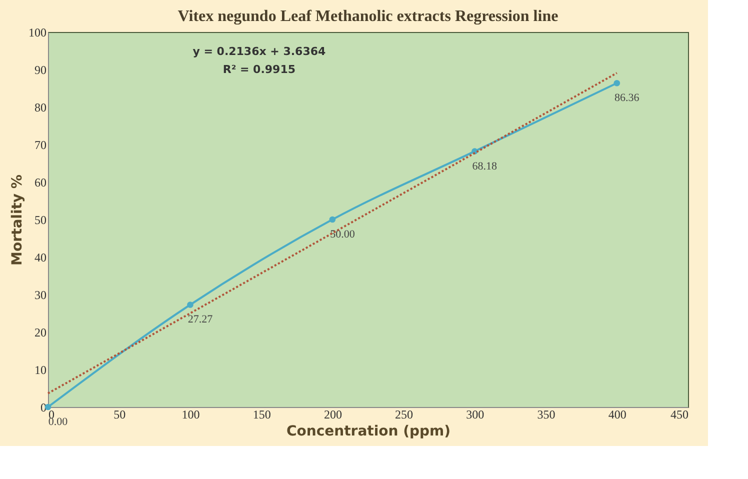 This screenshot has height=479, width=748. Describe the element at coordinates (485, 166) in the screenshot. I see `data-label: 68.18` at that location.